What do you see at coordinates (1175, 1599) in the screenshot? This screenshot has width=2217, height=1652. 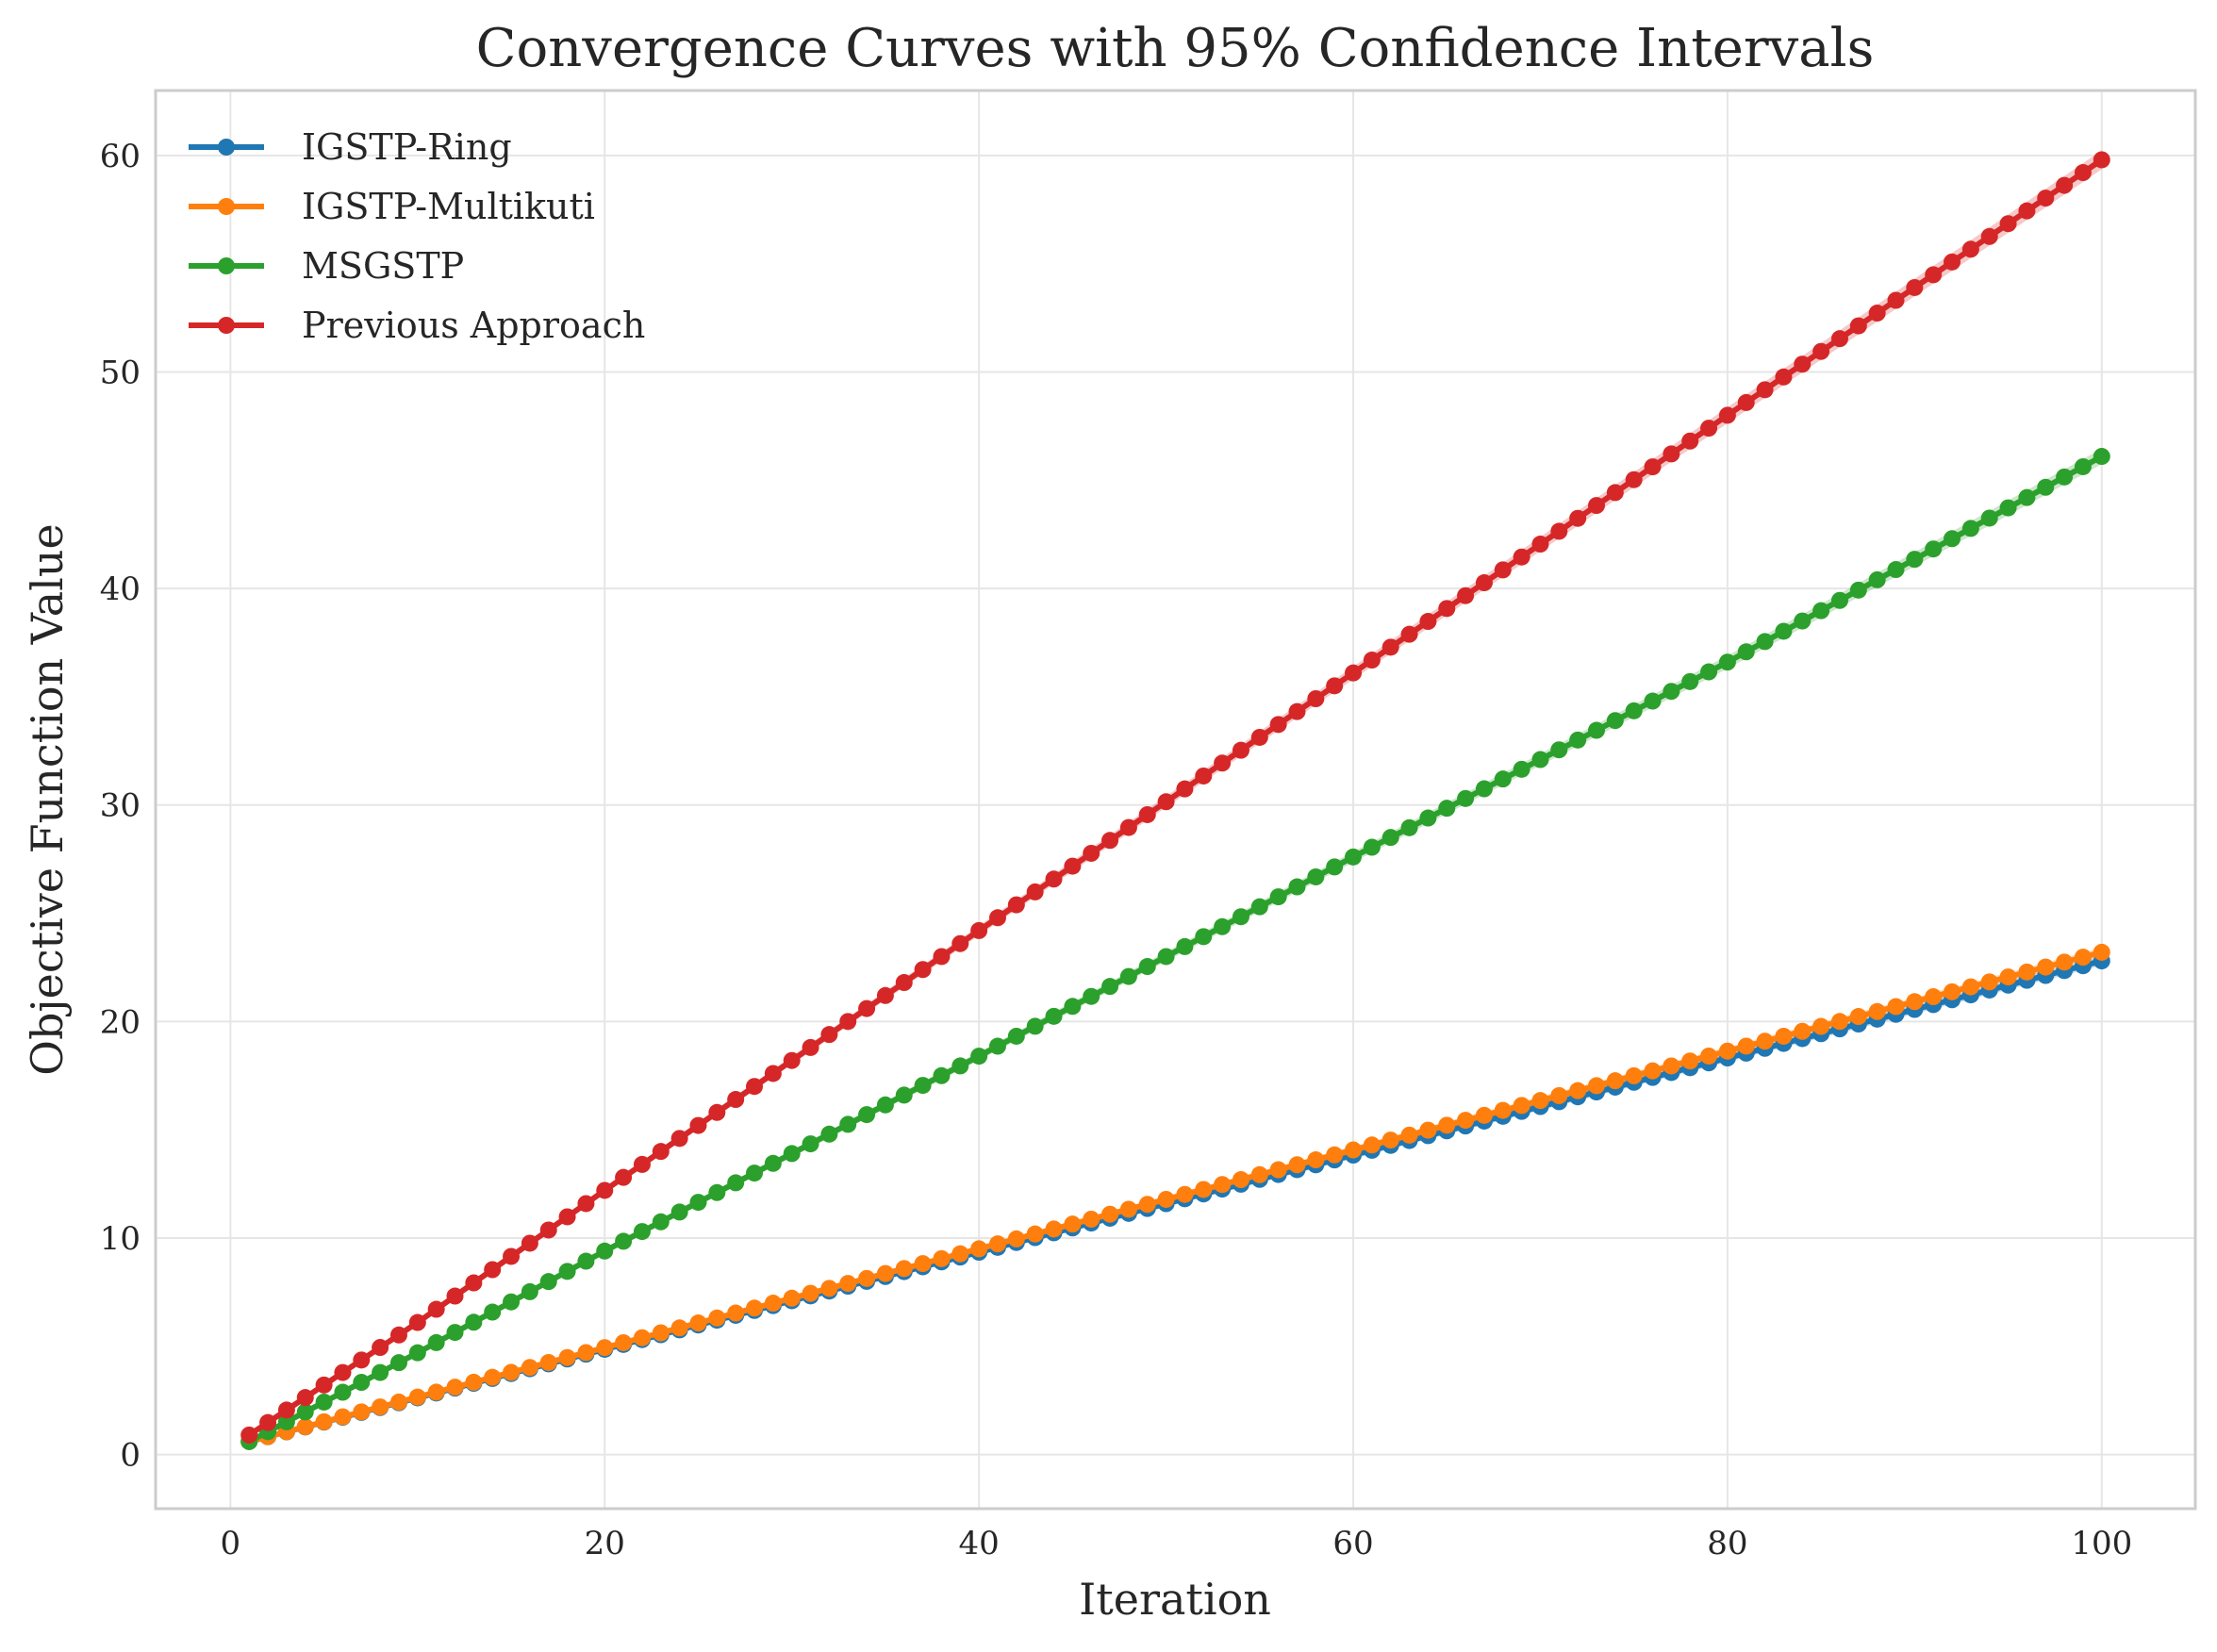 I see `x-axis-label: Iteration` at bounding box center [1175, 1599].